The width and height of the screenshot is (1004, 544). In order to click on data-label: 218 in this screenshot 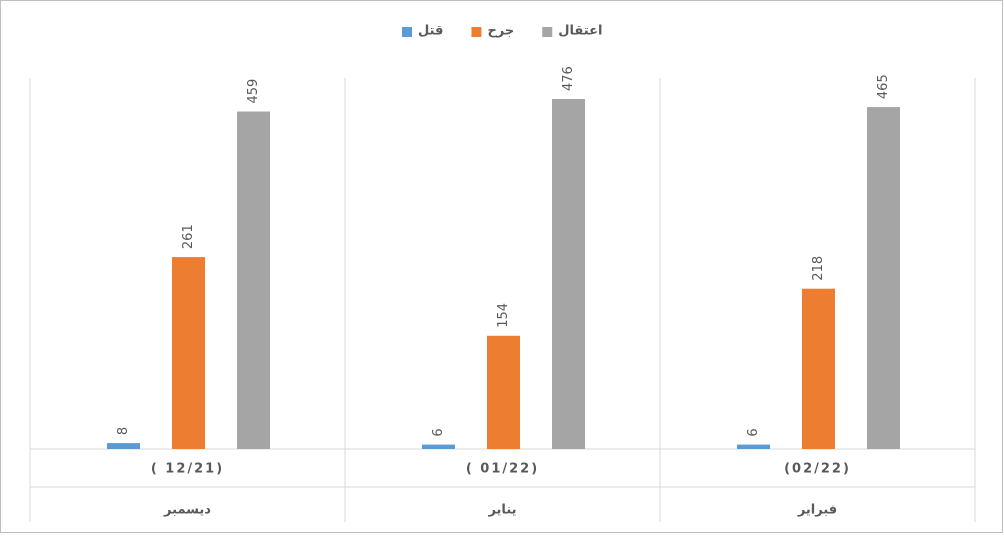, I will do `click(818, 268)`.